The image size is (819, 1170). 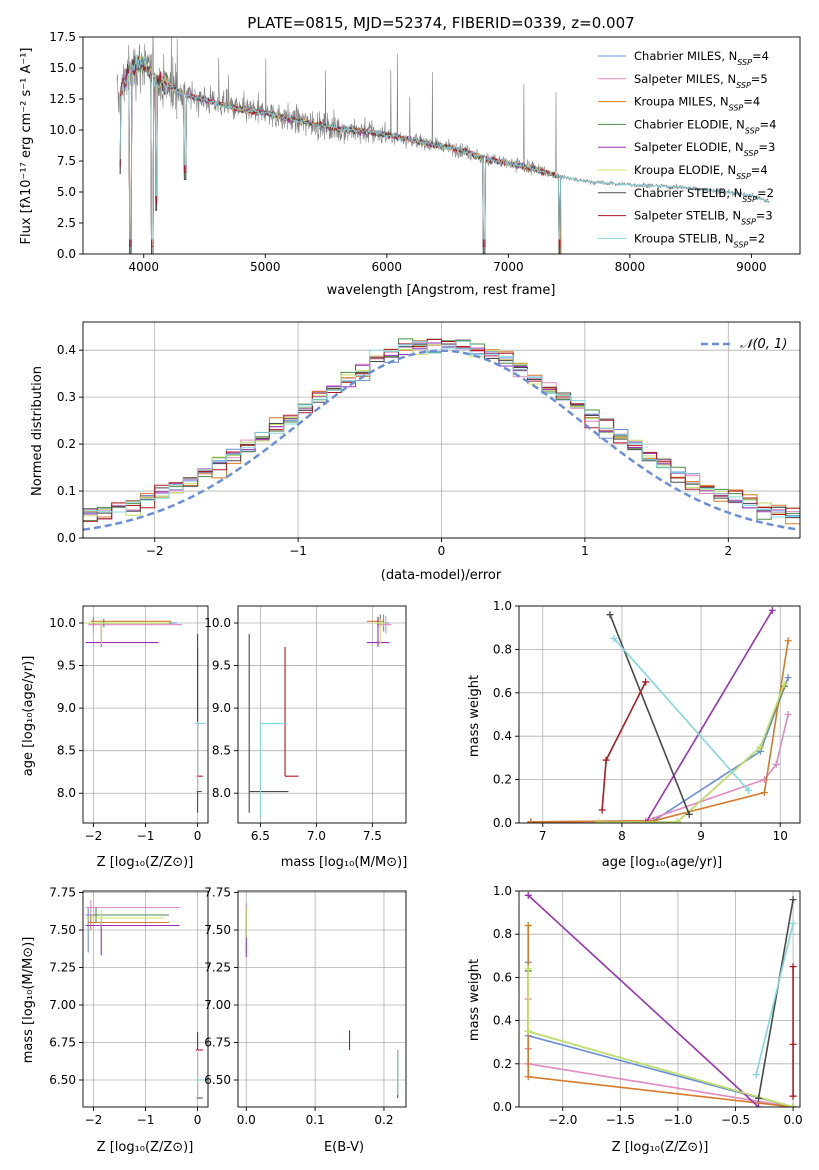 What do you see at coordinates (622, 836) in the screenshot?
I see `x-tick-label: 8` at bounding box center [622, 836].